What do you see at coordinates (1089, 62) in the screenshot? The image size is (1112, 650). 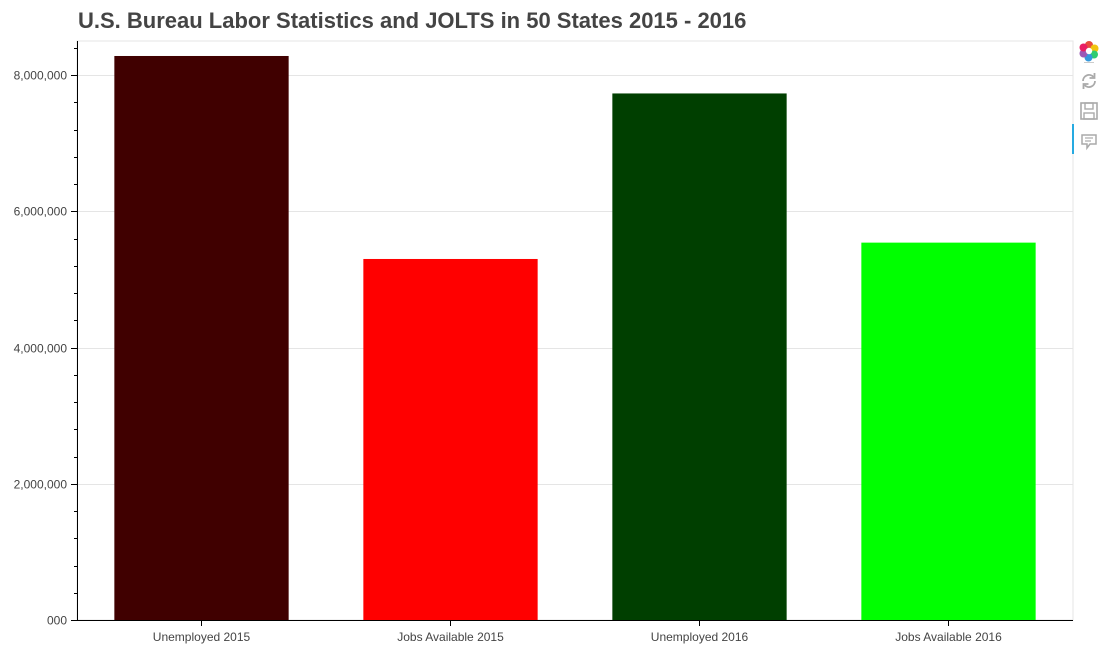 I see `toolbar-separator` at bounding box center [1089, 62].